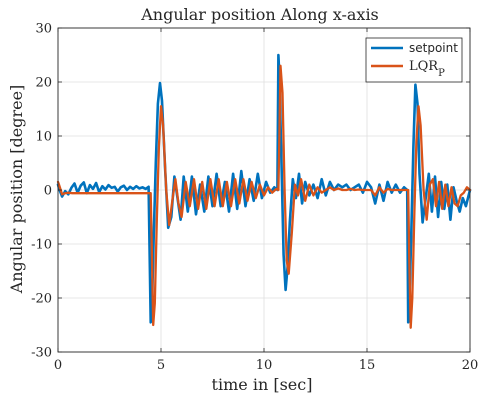  I want to click on legend-box, so click(414, 60).